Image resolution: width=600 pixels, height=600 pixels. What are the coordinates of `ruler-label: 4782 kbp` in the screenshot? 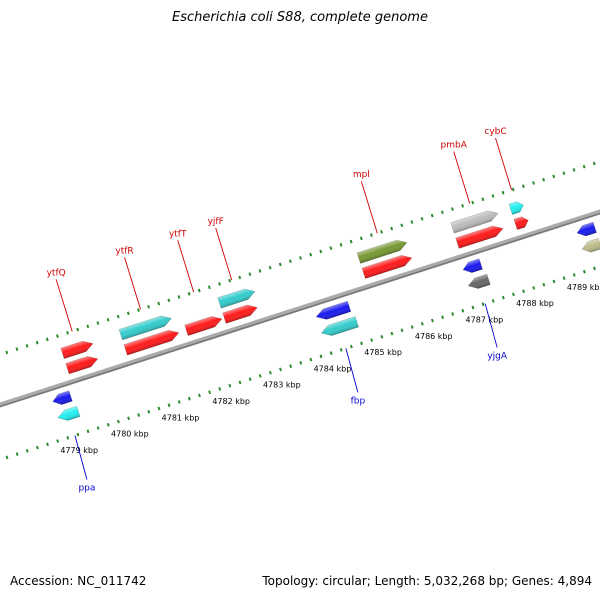 It's located at (231, 401).